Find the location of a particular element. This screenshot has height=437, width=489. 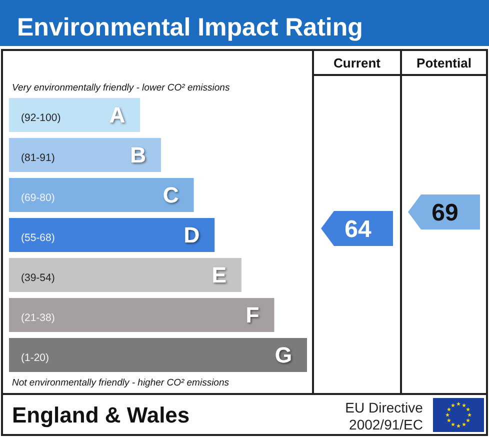

annotation: (1-20) is located at coordinates (35, 358).